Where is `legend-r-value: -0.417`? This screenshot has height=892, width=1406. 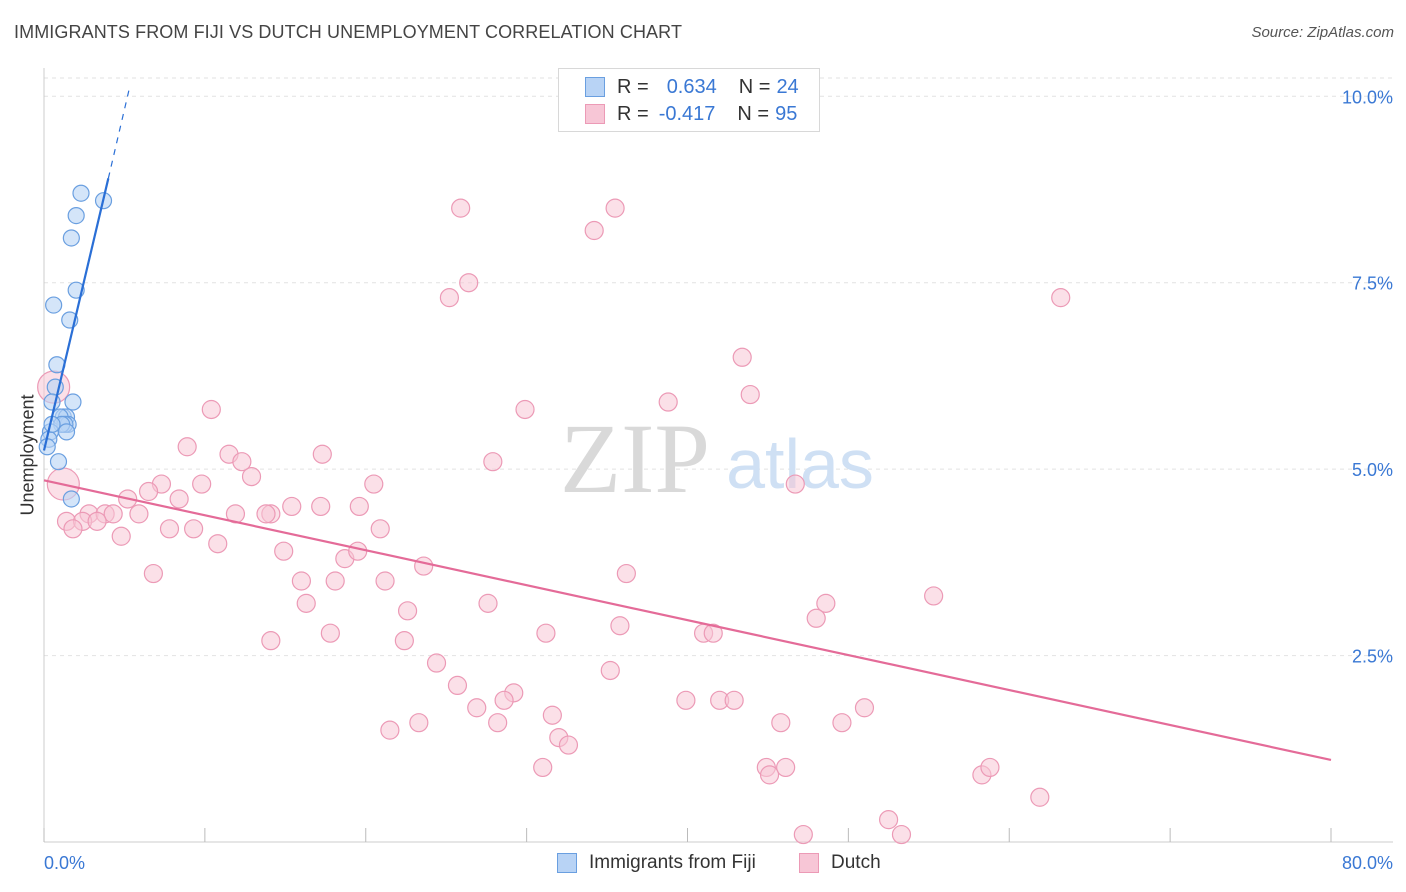 legend-r-value: -0.417 is located at coordinates (687, 113).